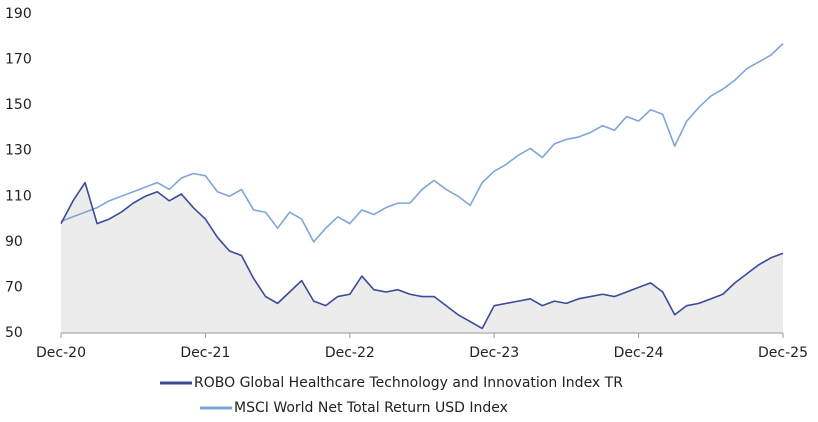 The width and height of the screenshot is (818, 422). Describe the element at coordinates (18, 196) in the screenshot. I see `y-tick-label: 110` at that location.